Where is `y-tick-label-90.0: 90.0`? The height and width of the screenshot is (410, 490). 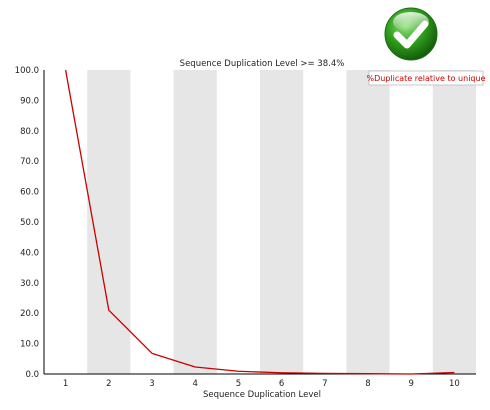 y-tick-label-90.0: 90.0 is located at coordinates (29, 101).